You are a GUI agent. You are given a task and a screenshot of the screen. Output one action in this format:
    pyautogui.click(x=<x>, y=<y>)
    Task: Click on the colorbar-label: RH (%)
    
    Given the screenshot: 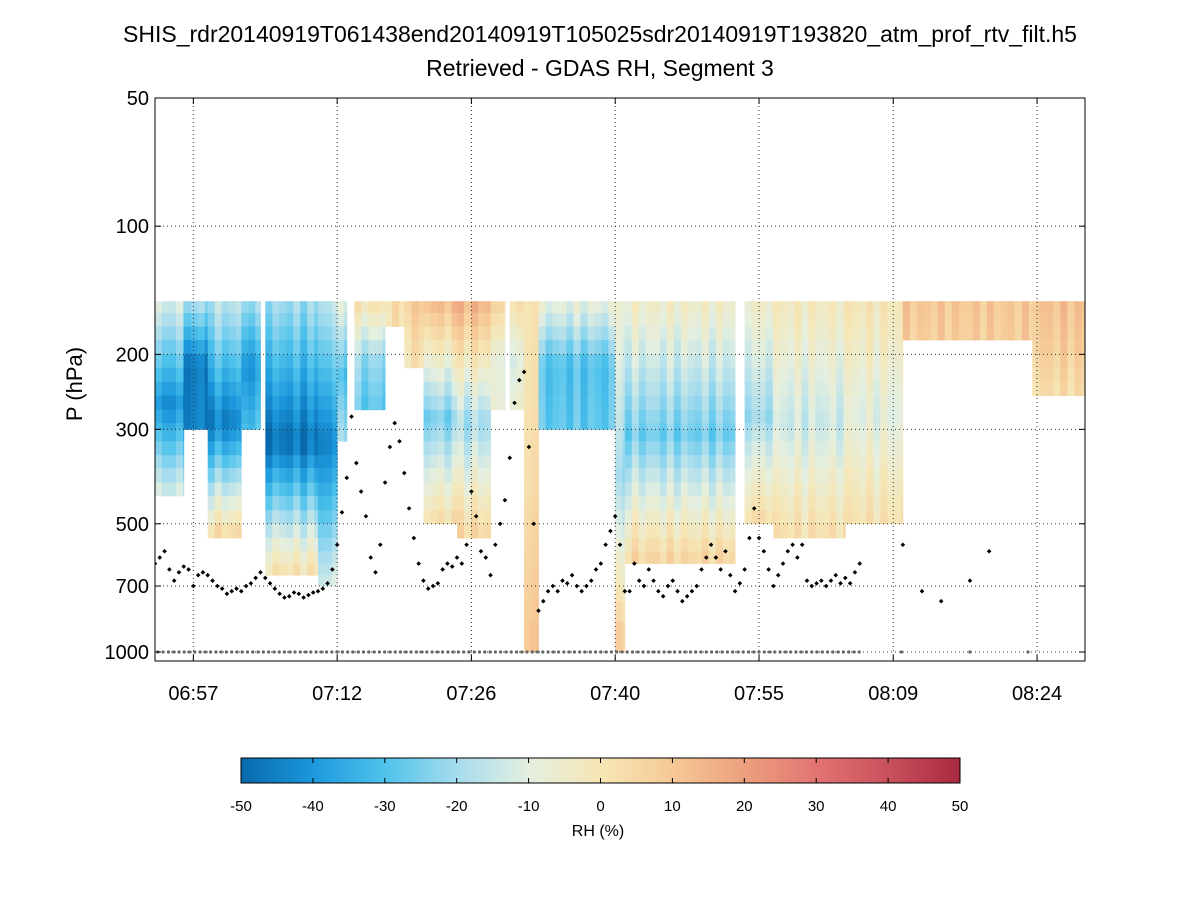 What is the action you would take?
    pyautogui.click(x=598, y=831)
    